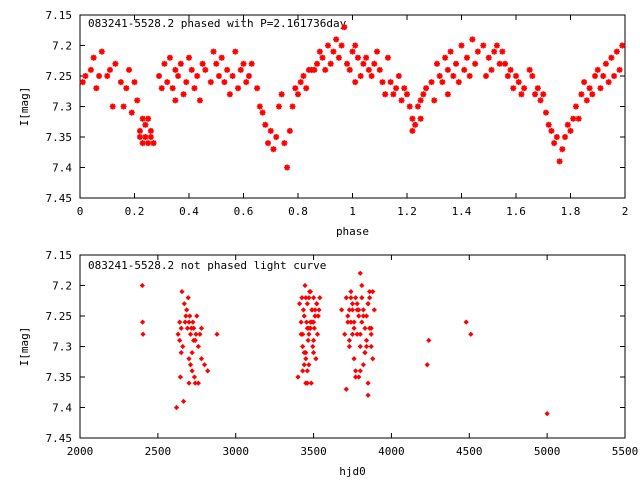 This screenshot has width=640, height=480. What do you see at coordinates (59, 377) in the screenshot?
I see `raw-ytick-label: 7.35` at bounding box center [59, 377].